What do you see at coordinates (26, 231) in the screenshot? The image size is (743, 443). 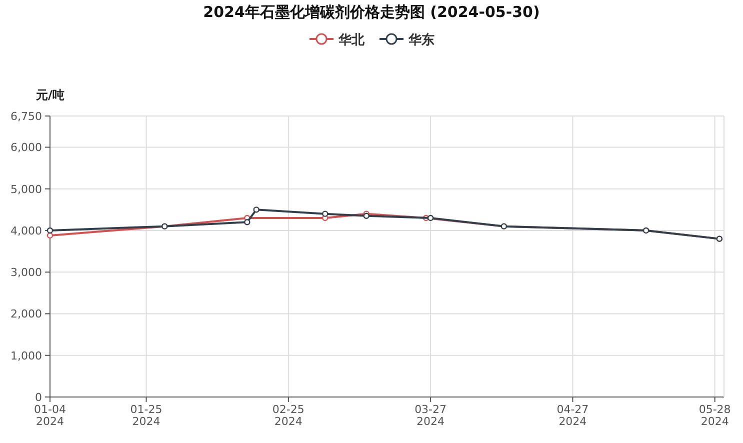 I see `y-tick-label: 4,000` at bounding box center [26, 231].